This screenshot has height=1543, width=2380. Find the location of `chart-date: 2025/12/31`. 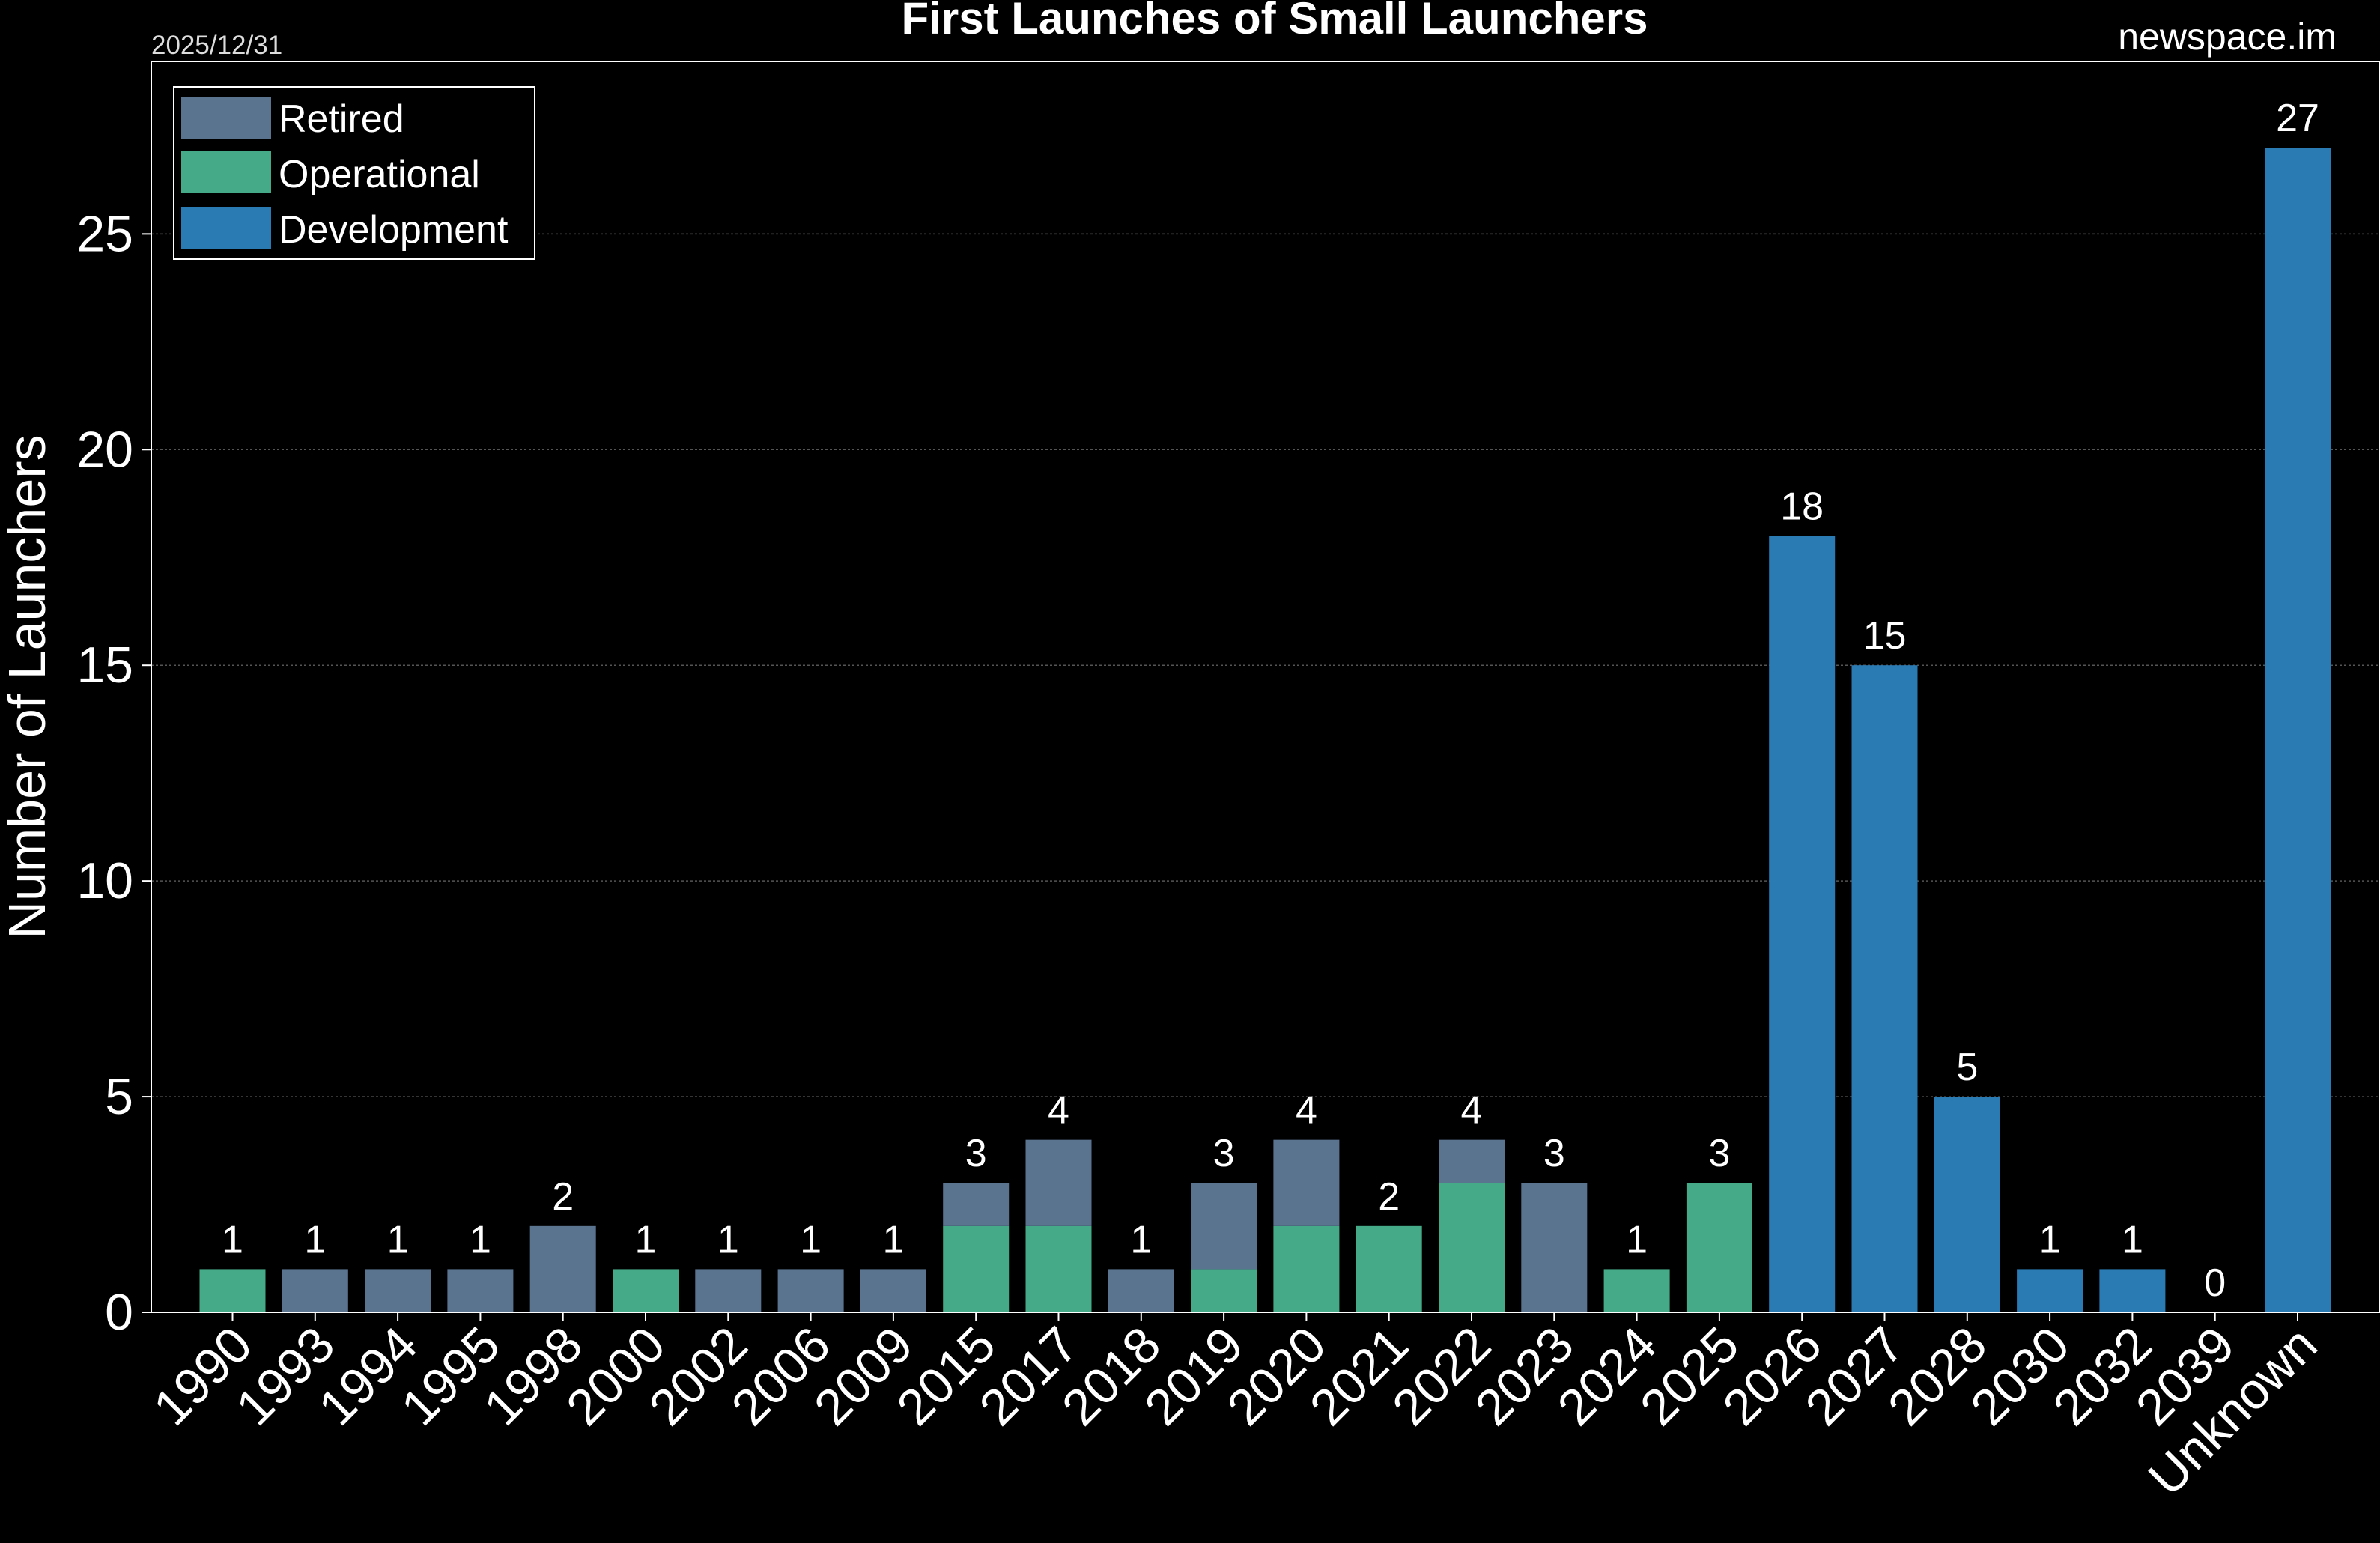

chart-date: 2025/12/31 is located at coordinates (216, 45).